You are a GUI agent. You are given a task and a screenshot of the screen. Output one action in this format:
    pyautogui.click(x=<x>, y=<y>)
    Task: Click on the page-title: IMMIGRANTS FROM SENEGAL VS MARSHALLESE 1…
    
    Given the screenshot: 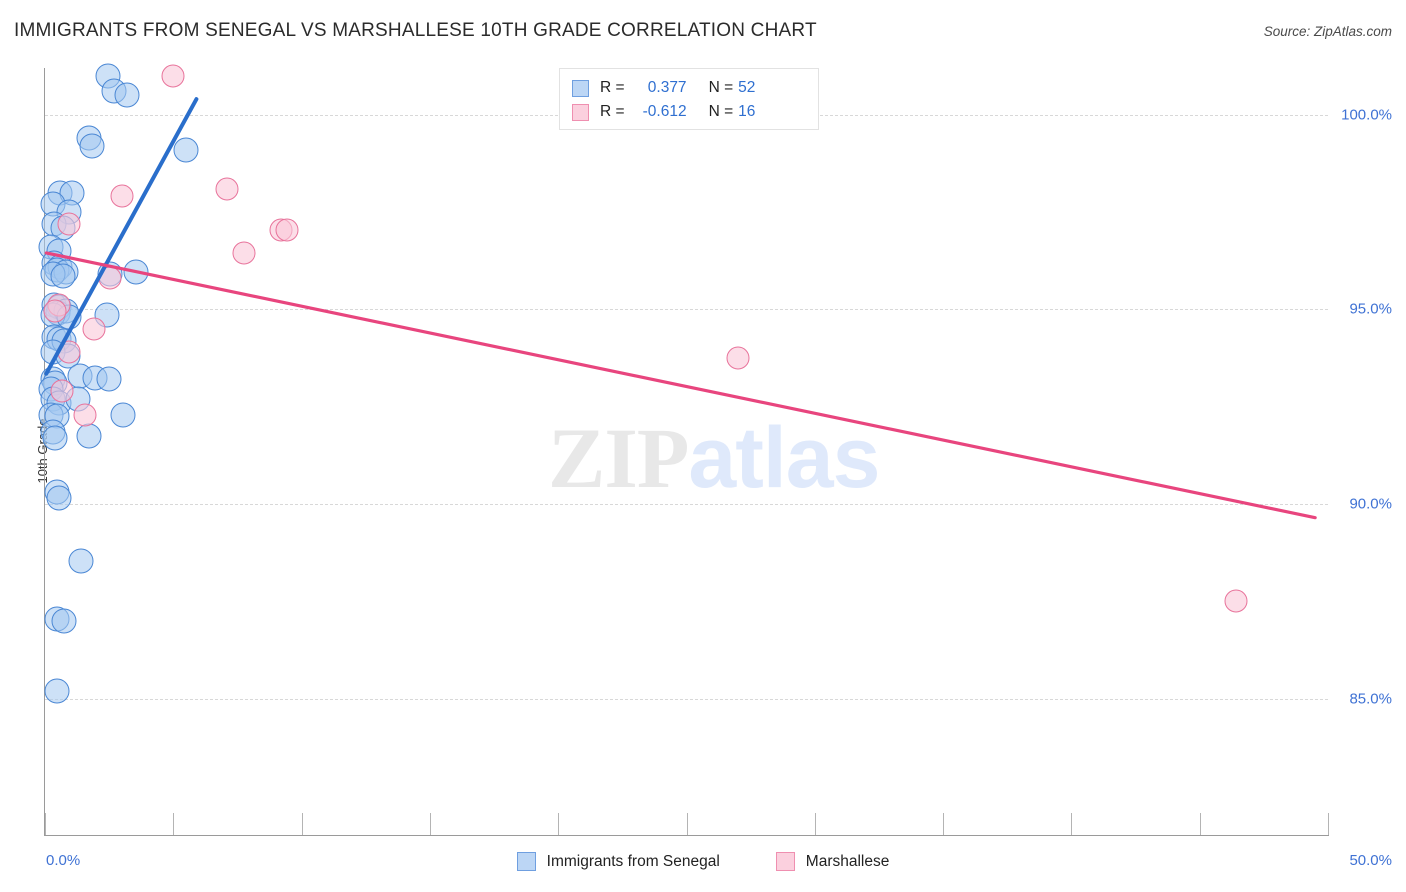 What is the action you would take?
    pyautogui.click(x=415, y=30)
    